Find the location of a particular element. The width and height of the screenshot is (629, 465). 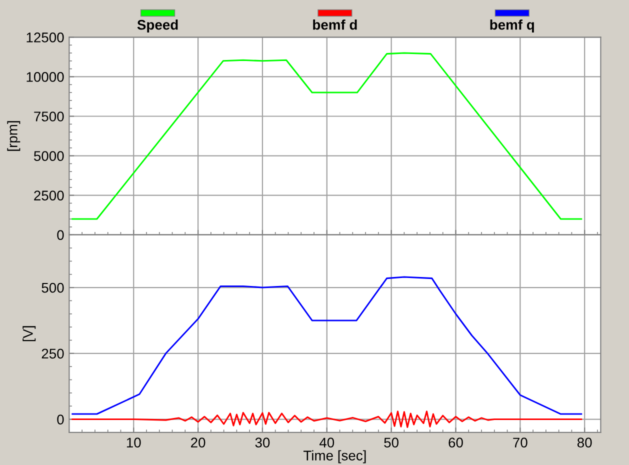

x-tick-label: 20 is located at coordinates (198, 443).